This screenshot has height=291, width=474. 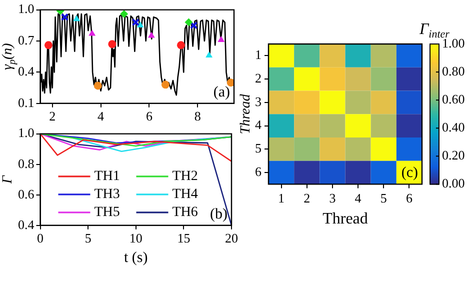 What do you see at coordinates (107, 176) in the screenshot?
I see `legend-label: TH1` at bounding box center [107, 176].